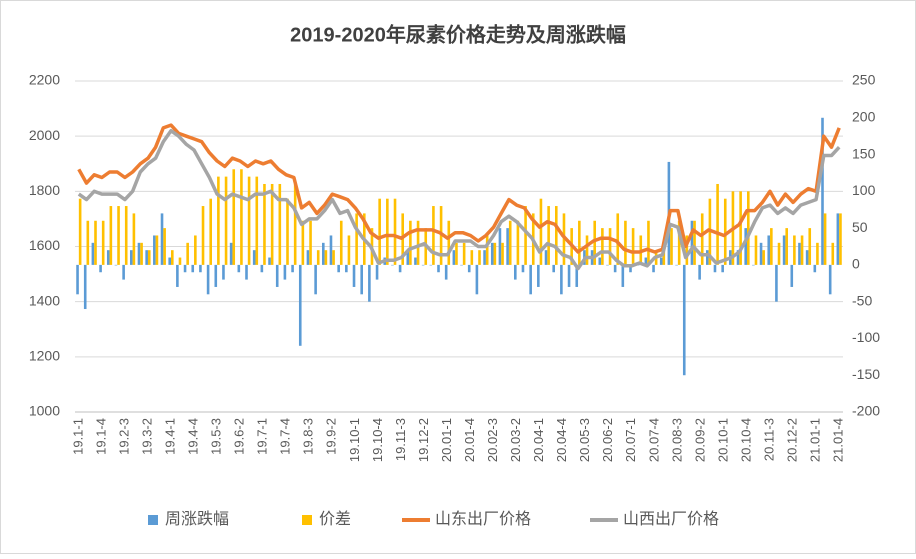 The height and width of the screenshot is (559, 916). Describe the element at coordinates (192, 436) in the screenshot. I see `x-tick-label: 19.4-4` at that location.